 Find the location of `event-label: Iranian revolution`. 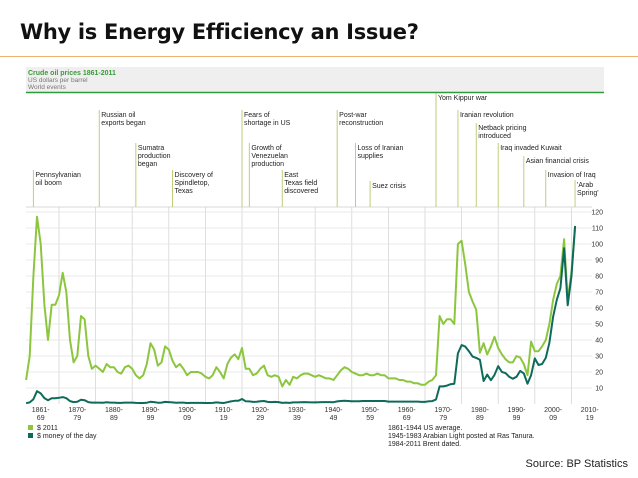

event-label: Iranian revolution is located at coordinates (487, 115).